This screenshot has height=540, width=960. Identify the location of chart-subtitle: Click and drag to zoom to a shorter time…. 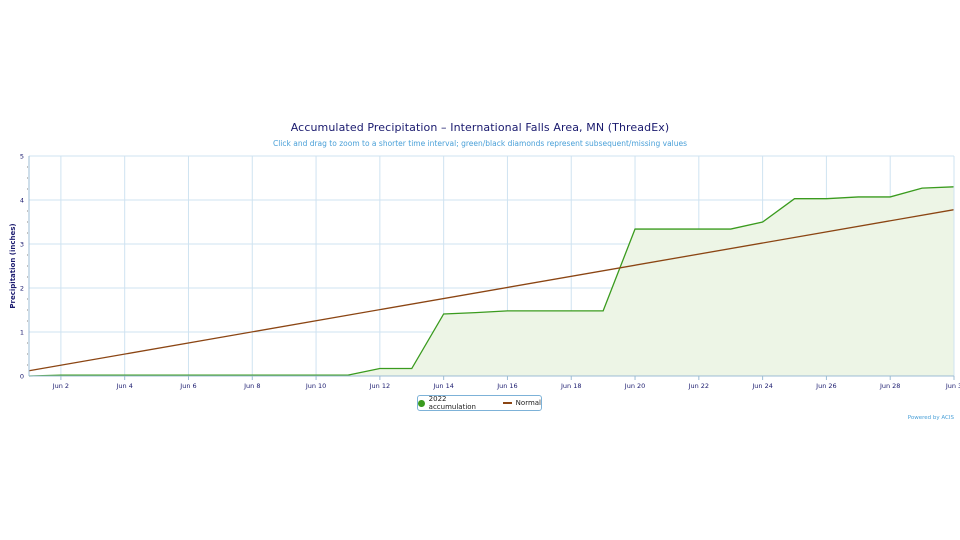
(480, 143).